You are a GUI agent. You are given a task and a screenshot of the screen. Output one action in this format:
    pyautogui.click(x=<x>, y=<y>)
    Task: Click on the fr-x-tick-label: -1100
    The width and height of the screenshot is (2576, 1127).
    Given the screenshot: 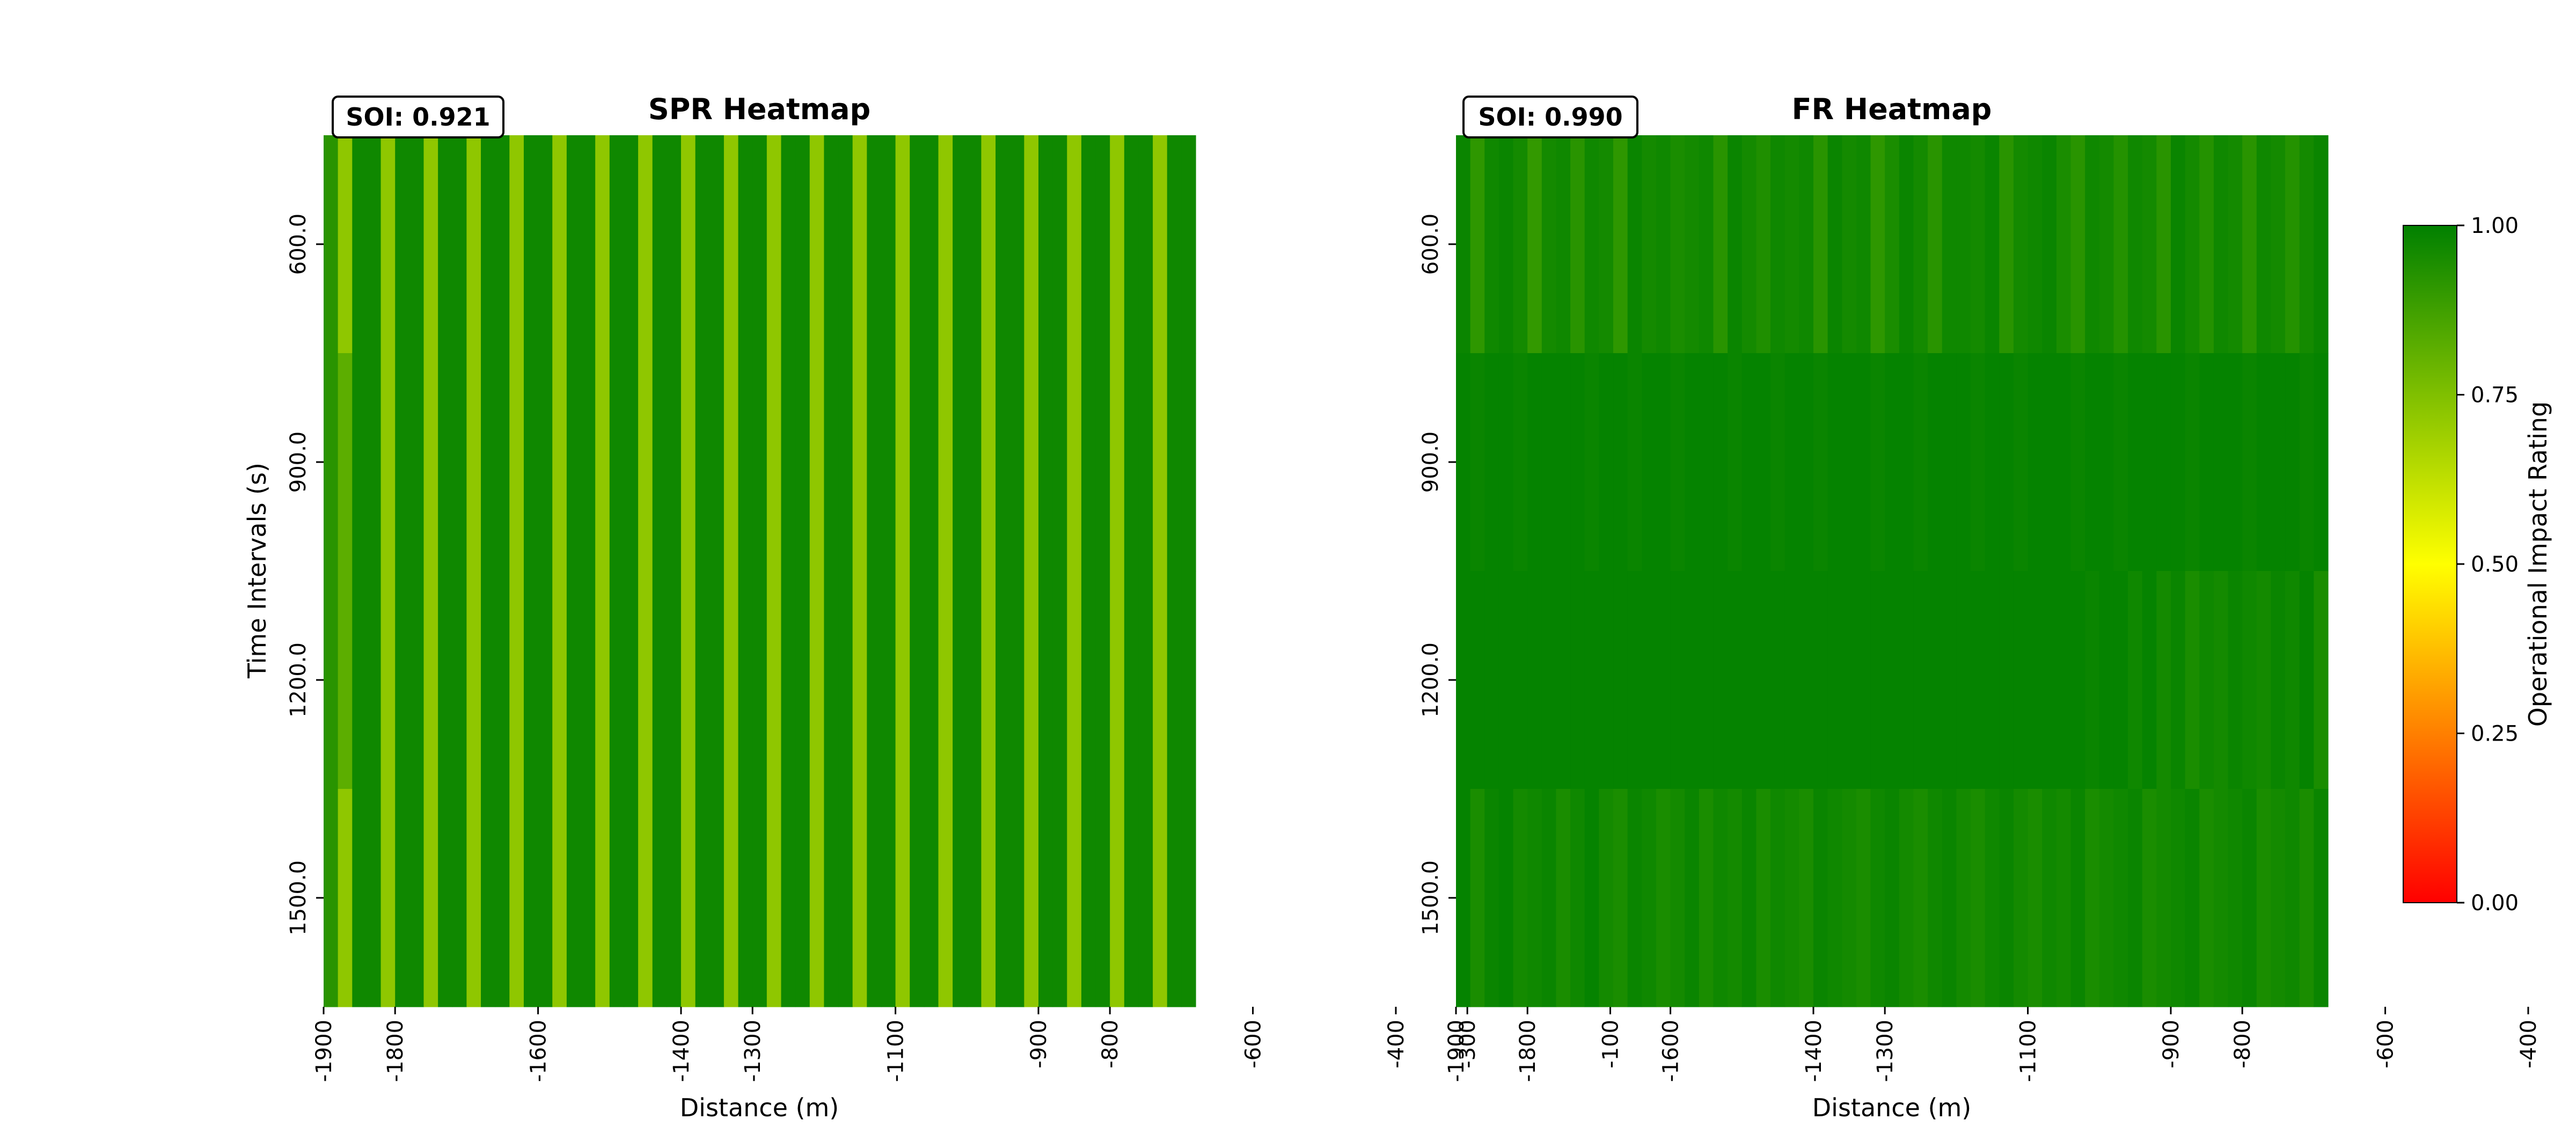 What is the action you would take?
    pyautogui.click(x=2028, y=1051)
    